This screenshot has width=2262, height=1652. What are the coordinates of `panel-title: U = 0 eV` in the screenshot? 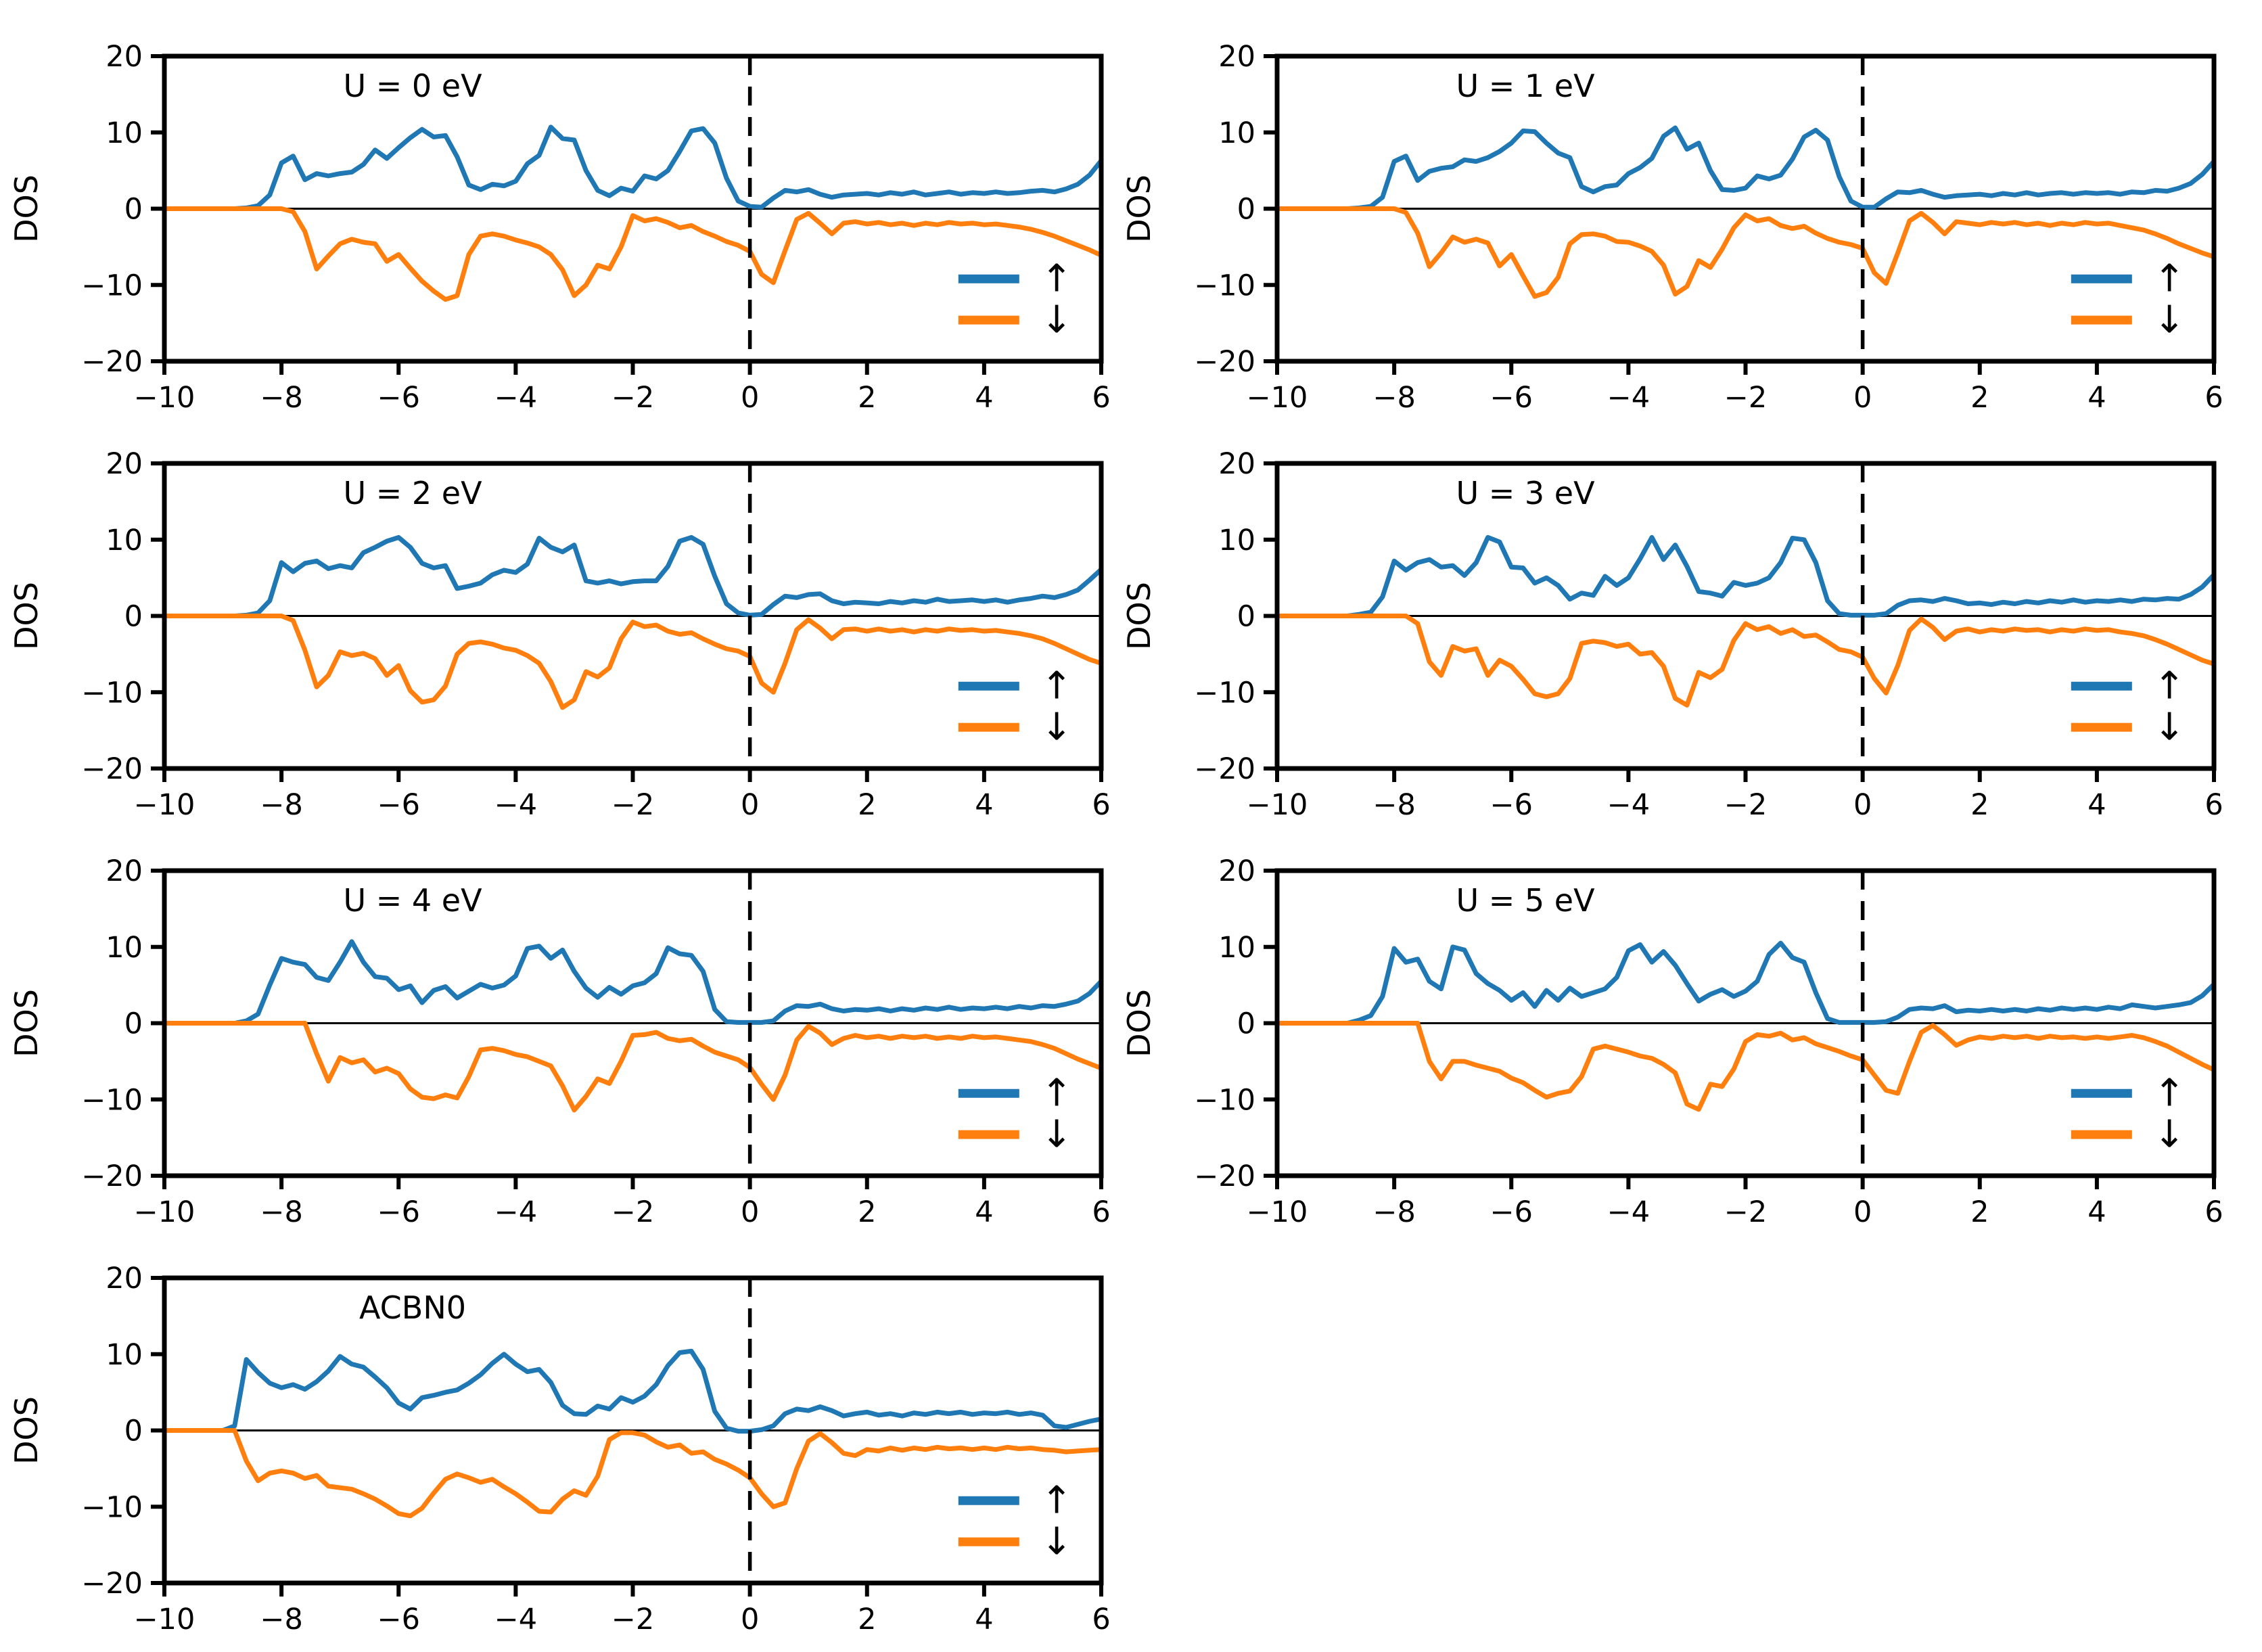 It's located at (413, 86).